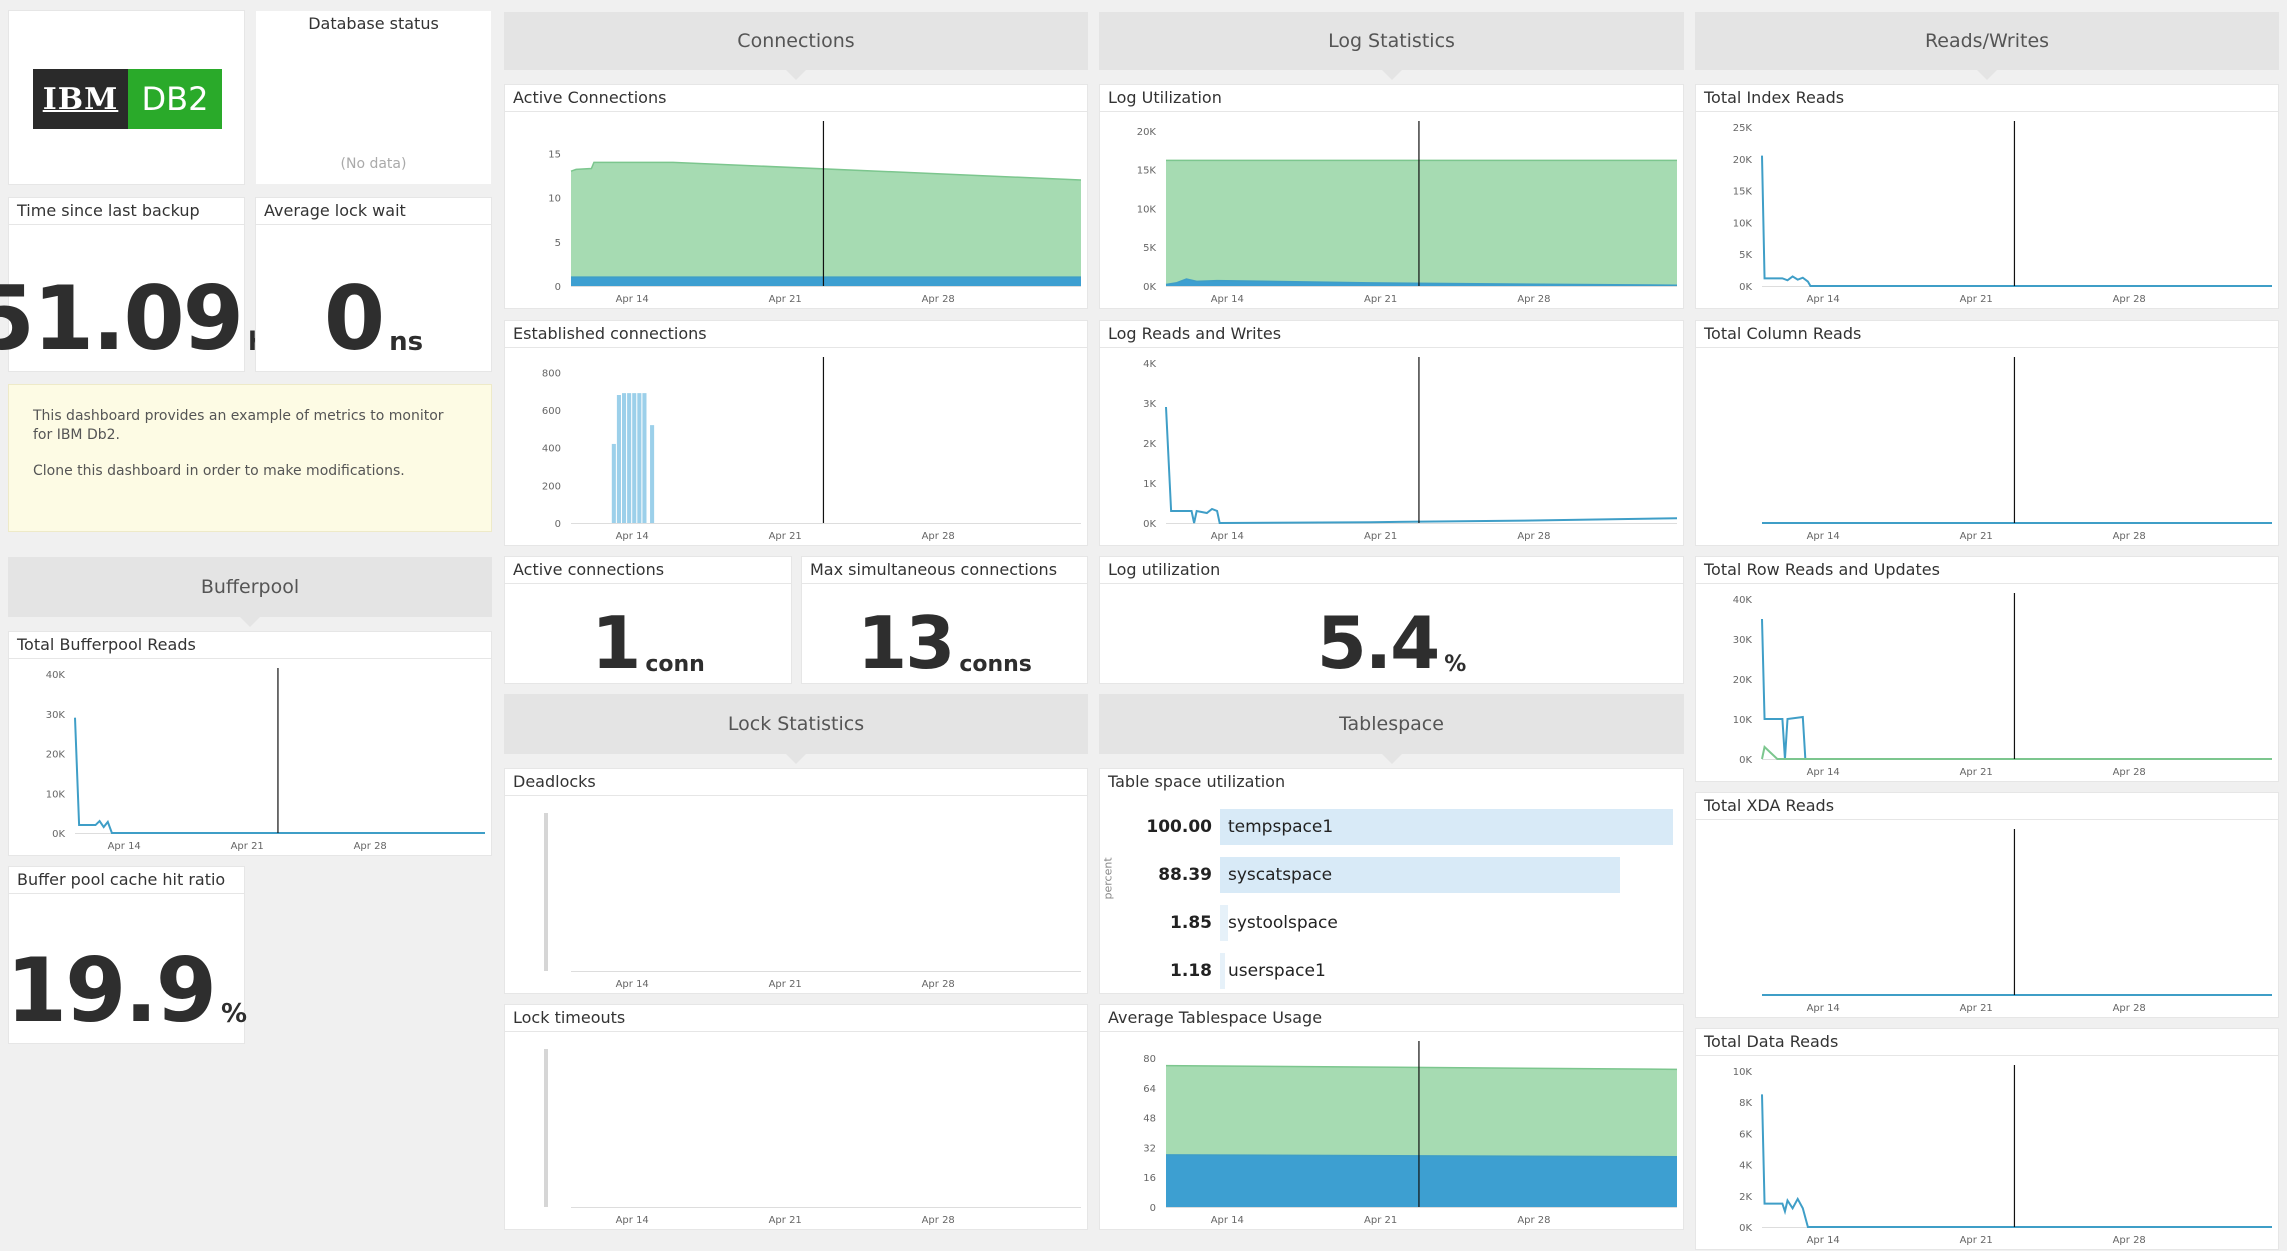  Describe the element at coordinates (811, 449) in the screenshot. I see `chart-plot: 0 200 400 600 800 Apr 14 Apr 21 Apr 28` at that location.